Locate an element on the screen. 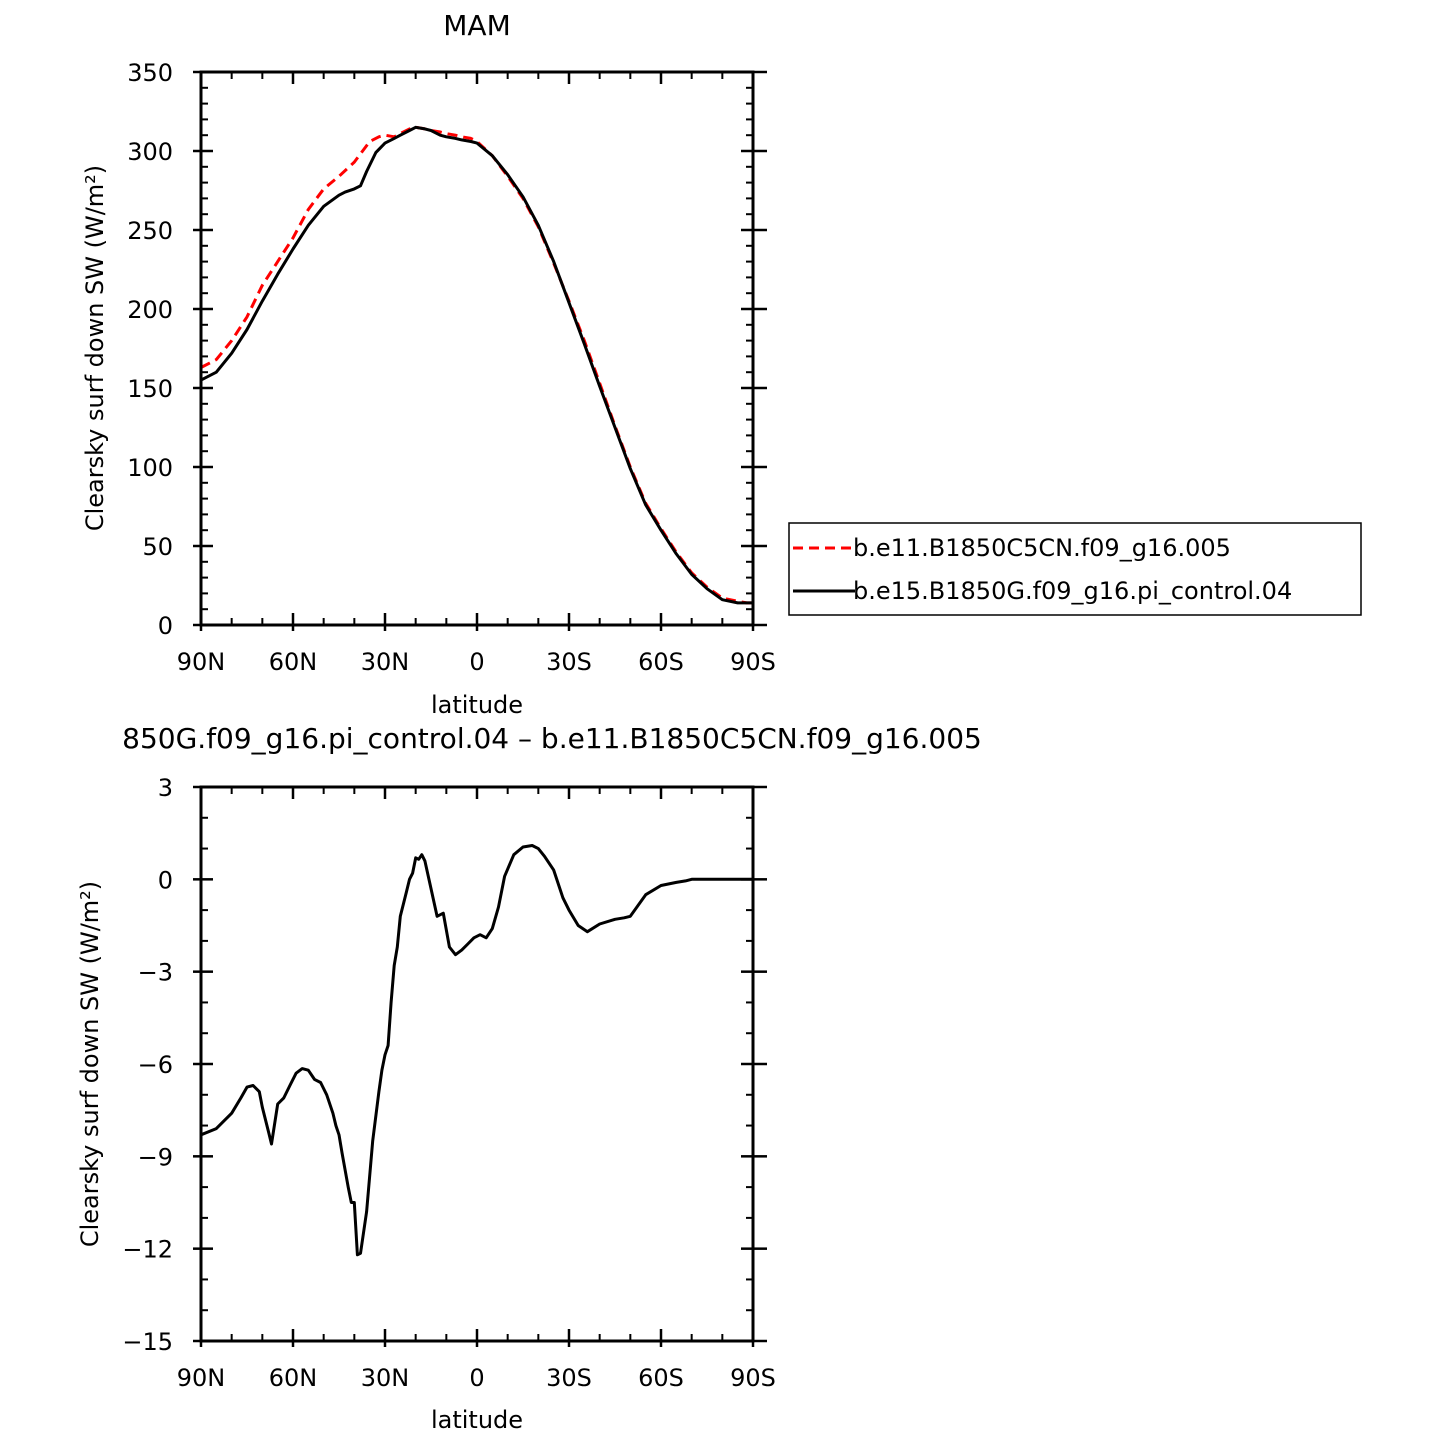 The height and width of the screenshot is (1441, 1441). y-tick-label: −9 is located at coordinates (155, 1157).